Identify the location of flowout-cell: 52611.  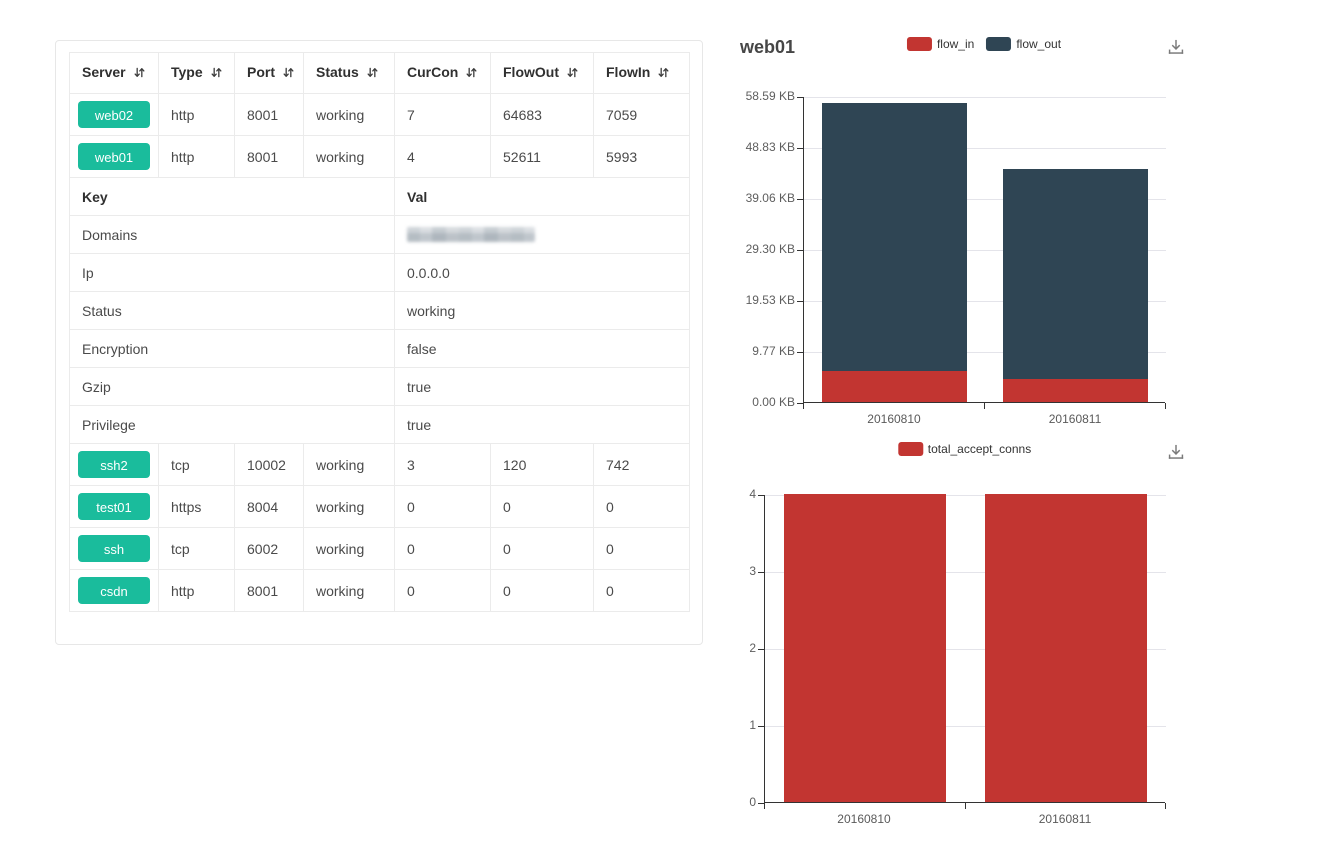
(542, 156).